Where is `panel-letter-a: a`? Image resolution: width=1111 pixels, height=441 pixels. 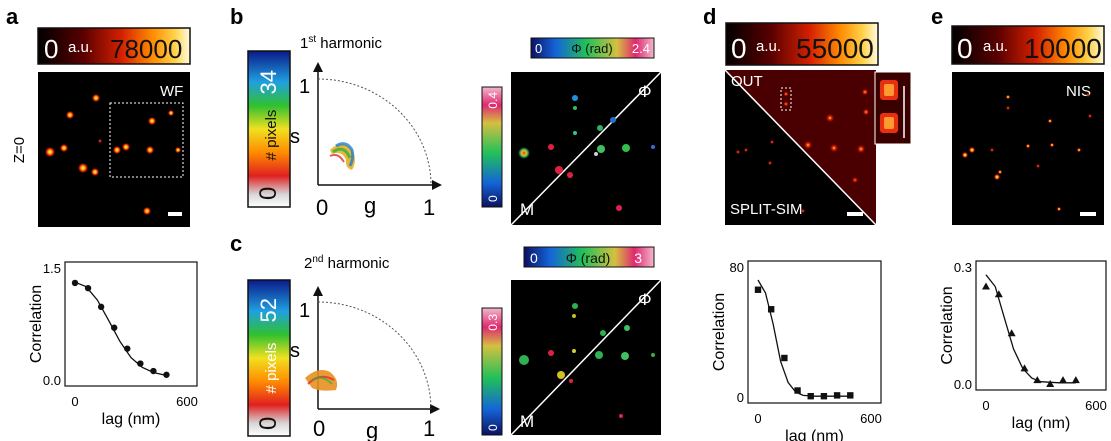
panel-letter-a: a is located at coordinates (12, 16).